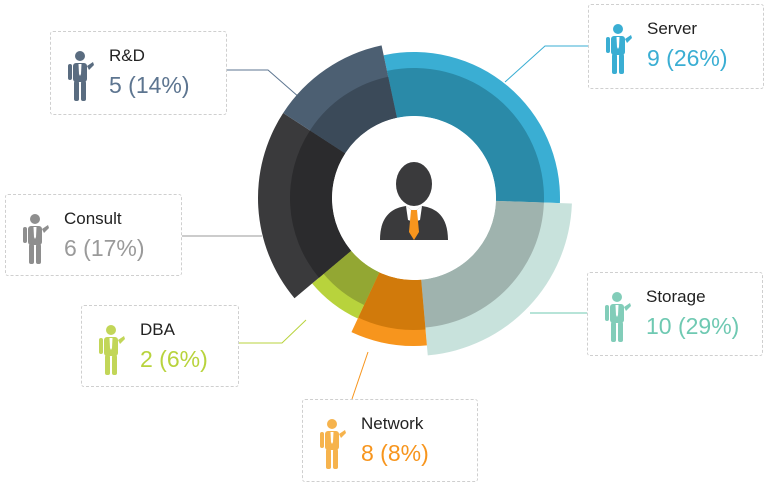 The image size is (768, 486). I want to click on label-box-r-d: R&D 5 (14%), so click(138, 73).